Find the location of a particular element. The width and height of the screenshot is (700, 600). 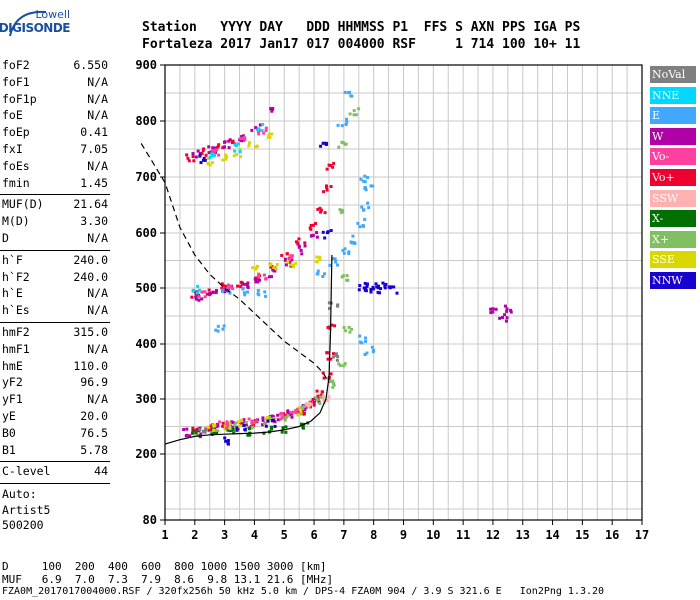

echo-point-ssw is located at coordinates (324, 400).